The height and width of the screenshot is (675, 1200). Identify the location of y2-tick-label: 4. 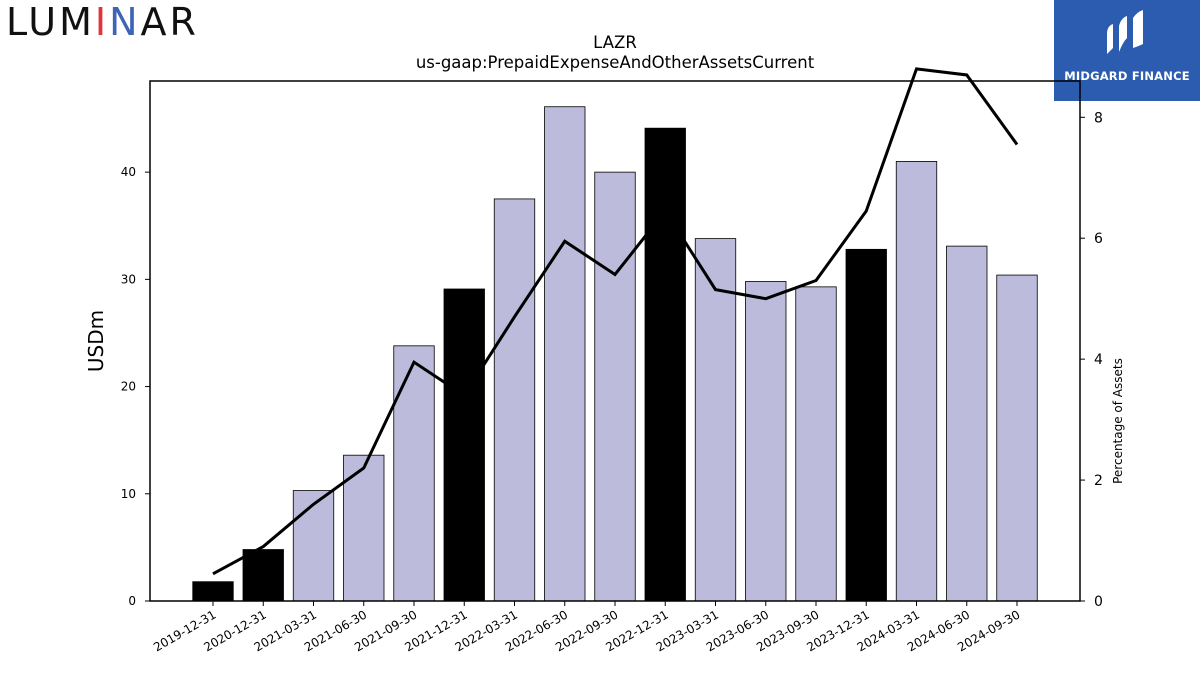
(1098, 360).